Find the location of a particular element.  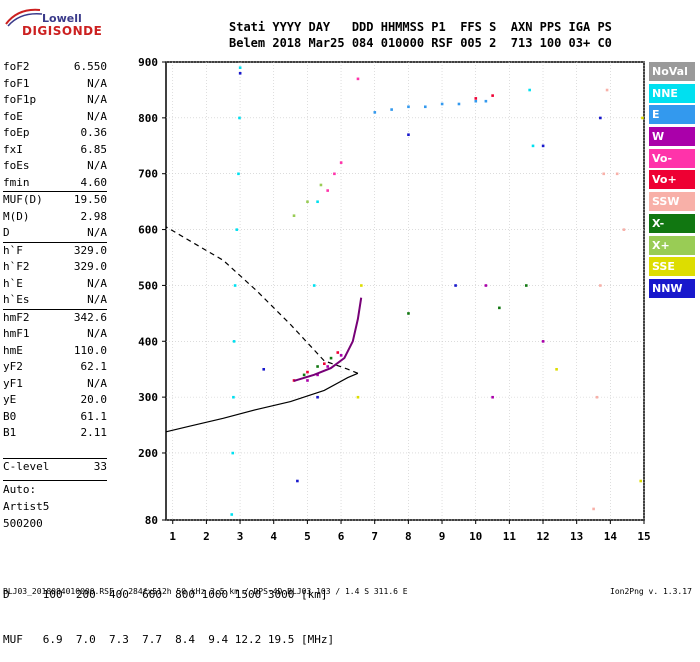

param-value: 20.0 is located at coordinates (94, 399).